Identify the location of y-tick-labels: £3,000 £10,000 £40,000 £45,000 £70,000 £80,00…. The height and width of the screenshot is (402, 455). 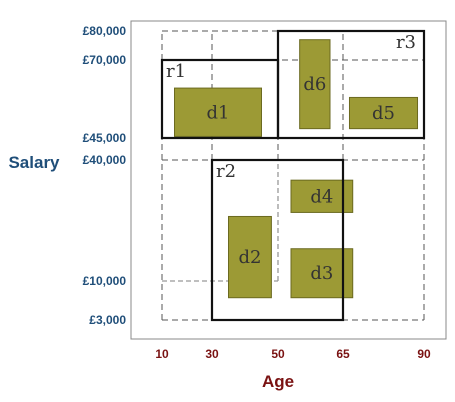
(105, 175).